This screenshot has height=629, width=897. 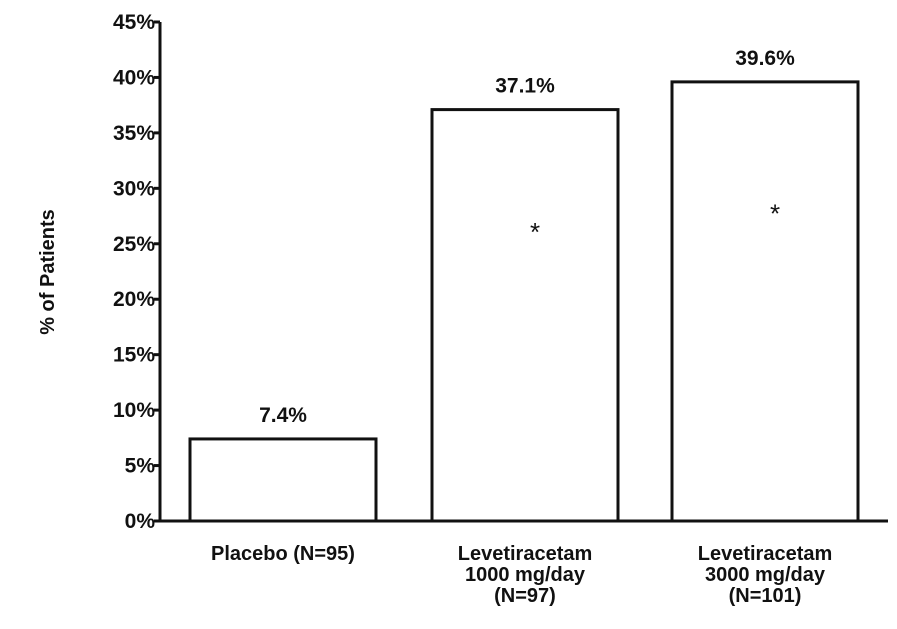 I want to click on data-label: 7.4%, so click(x=283, y=415).